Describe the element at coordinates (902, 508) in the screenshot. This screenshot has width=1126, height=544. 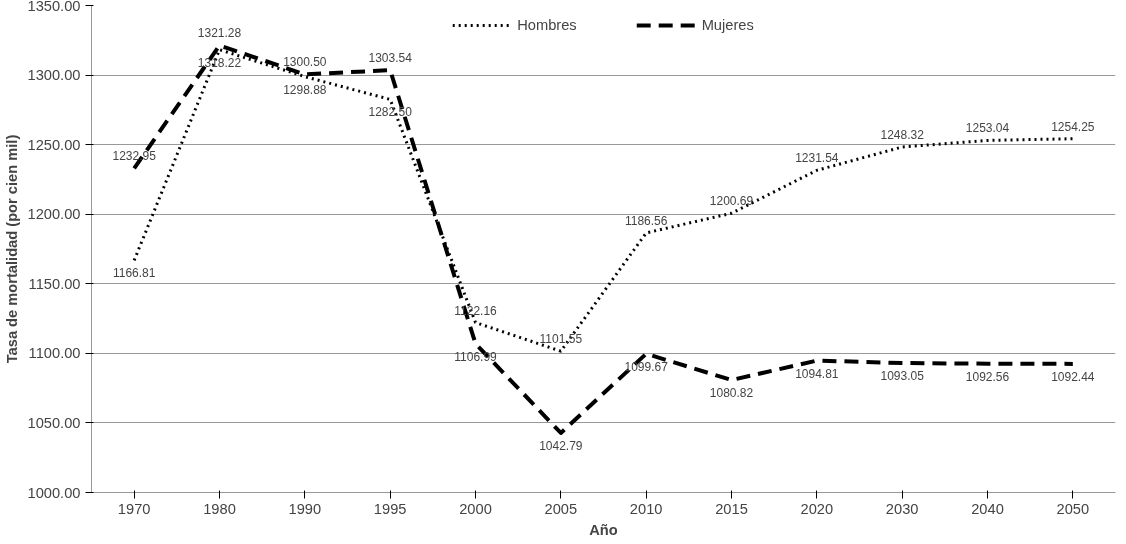
I see `x-tick-label: 2030` at that location.